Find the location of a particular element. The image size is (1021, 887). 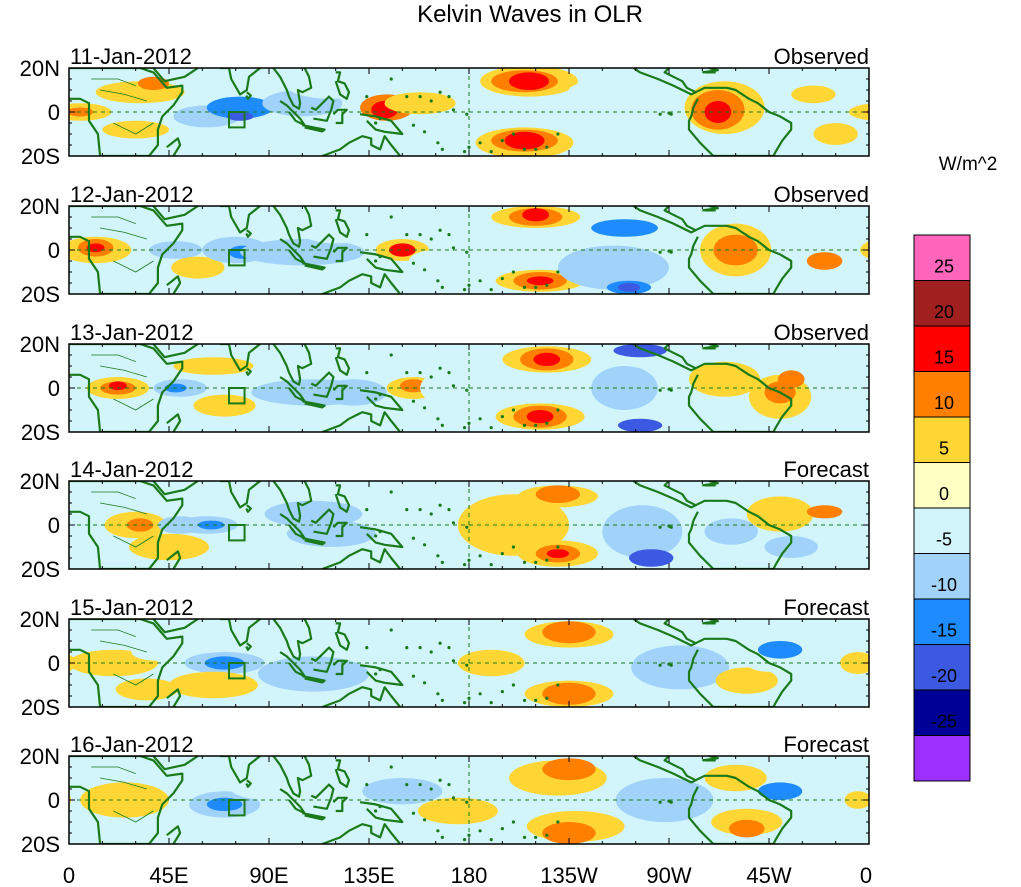

longitude-axis: 0 45E 90E 135E 180 135W 90W 45W 0 is located at coordinates (467, 875).